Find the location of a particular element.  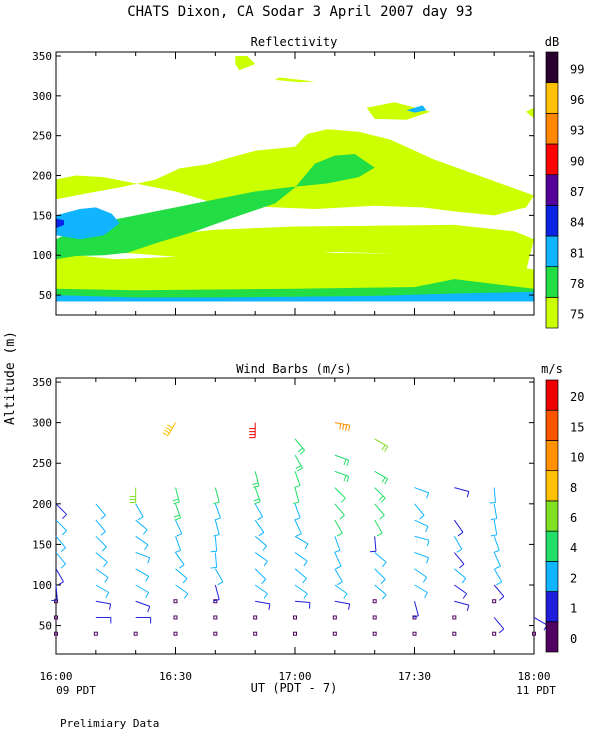

colorbar-label: 20 is located at coordinates (577, 397).